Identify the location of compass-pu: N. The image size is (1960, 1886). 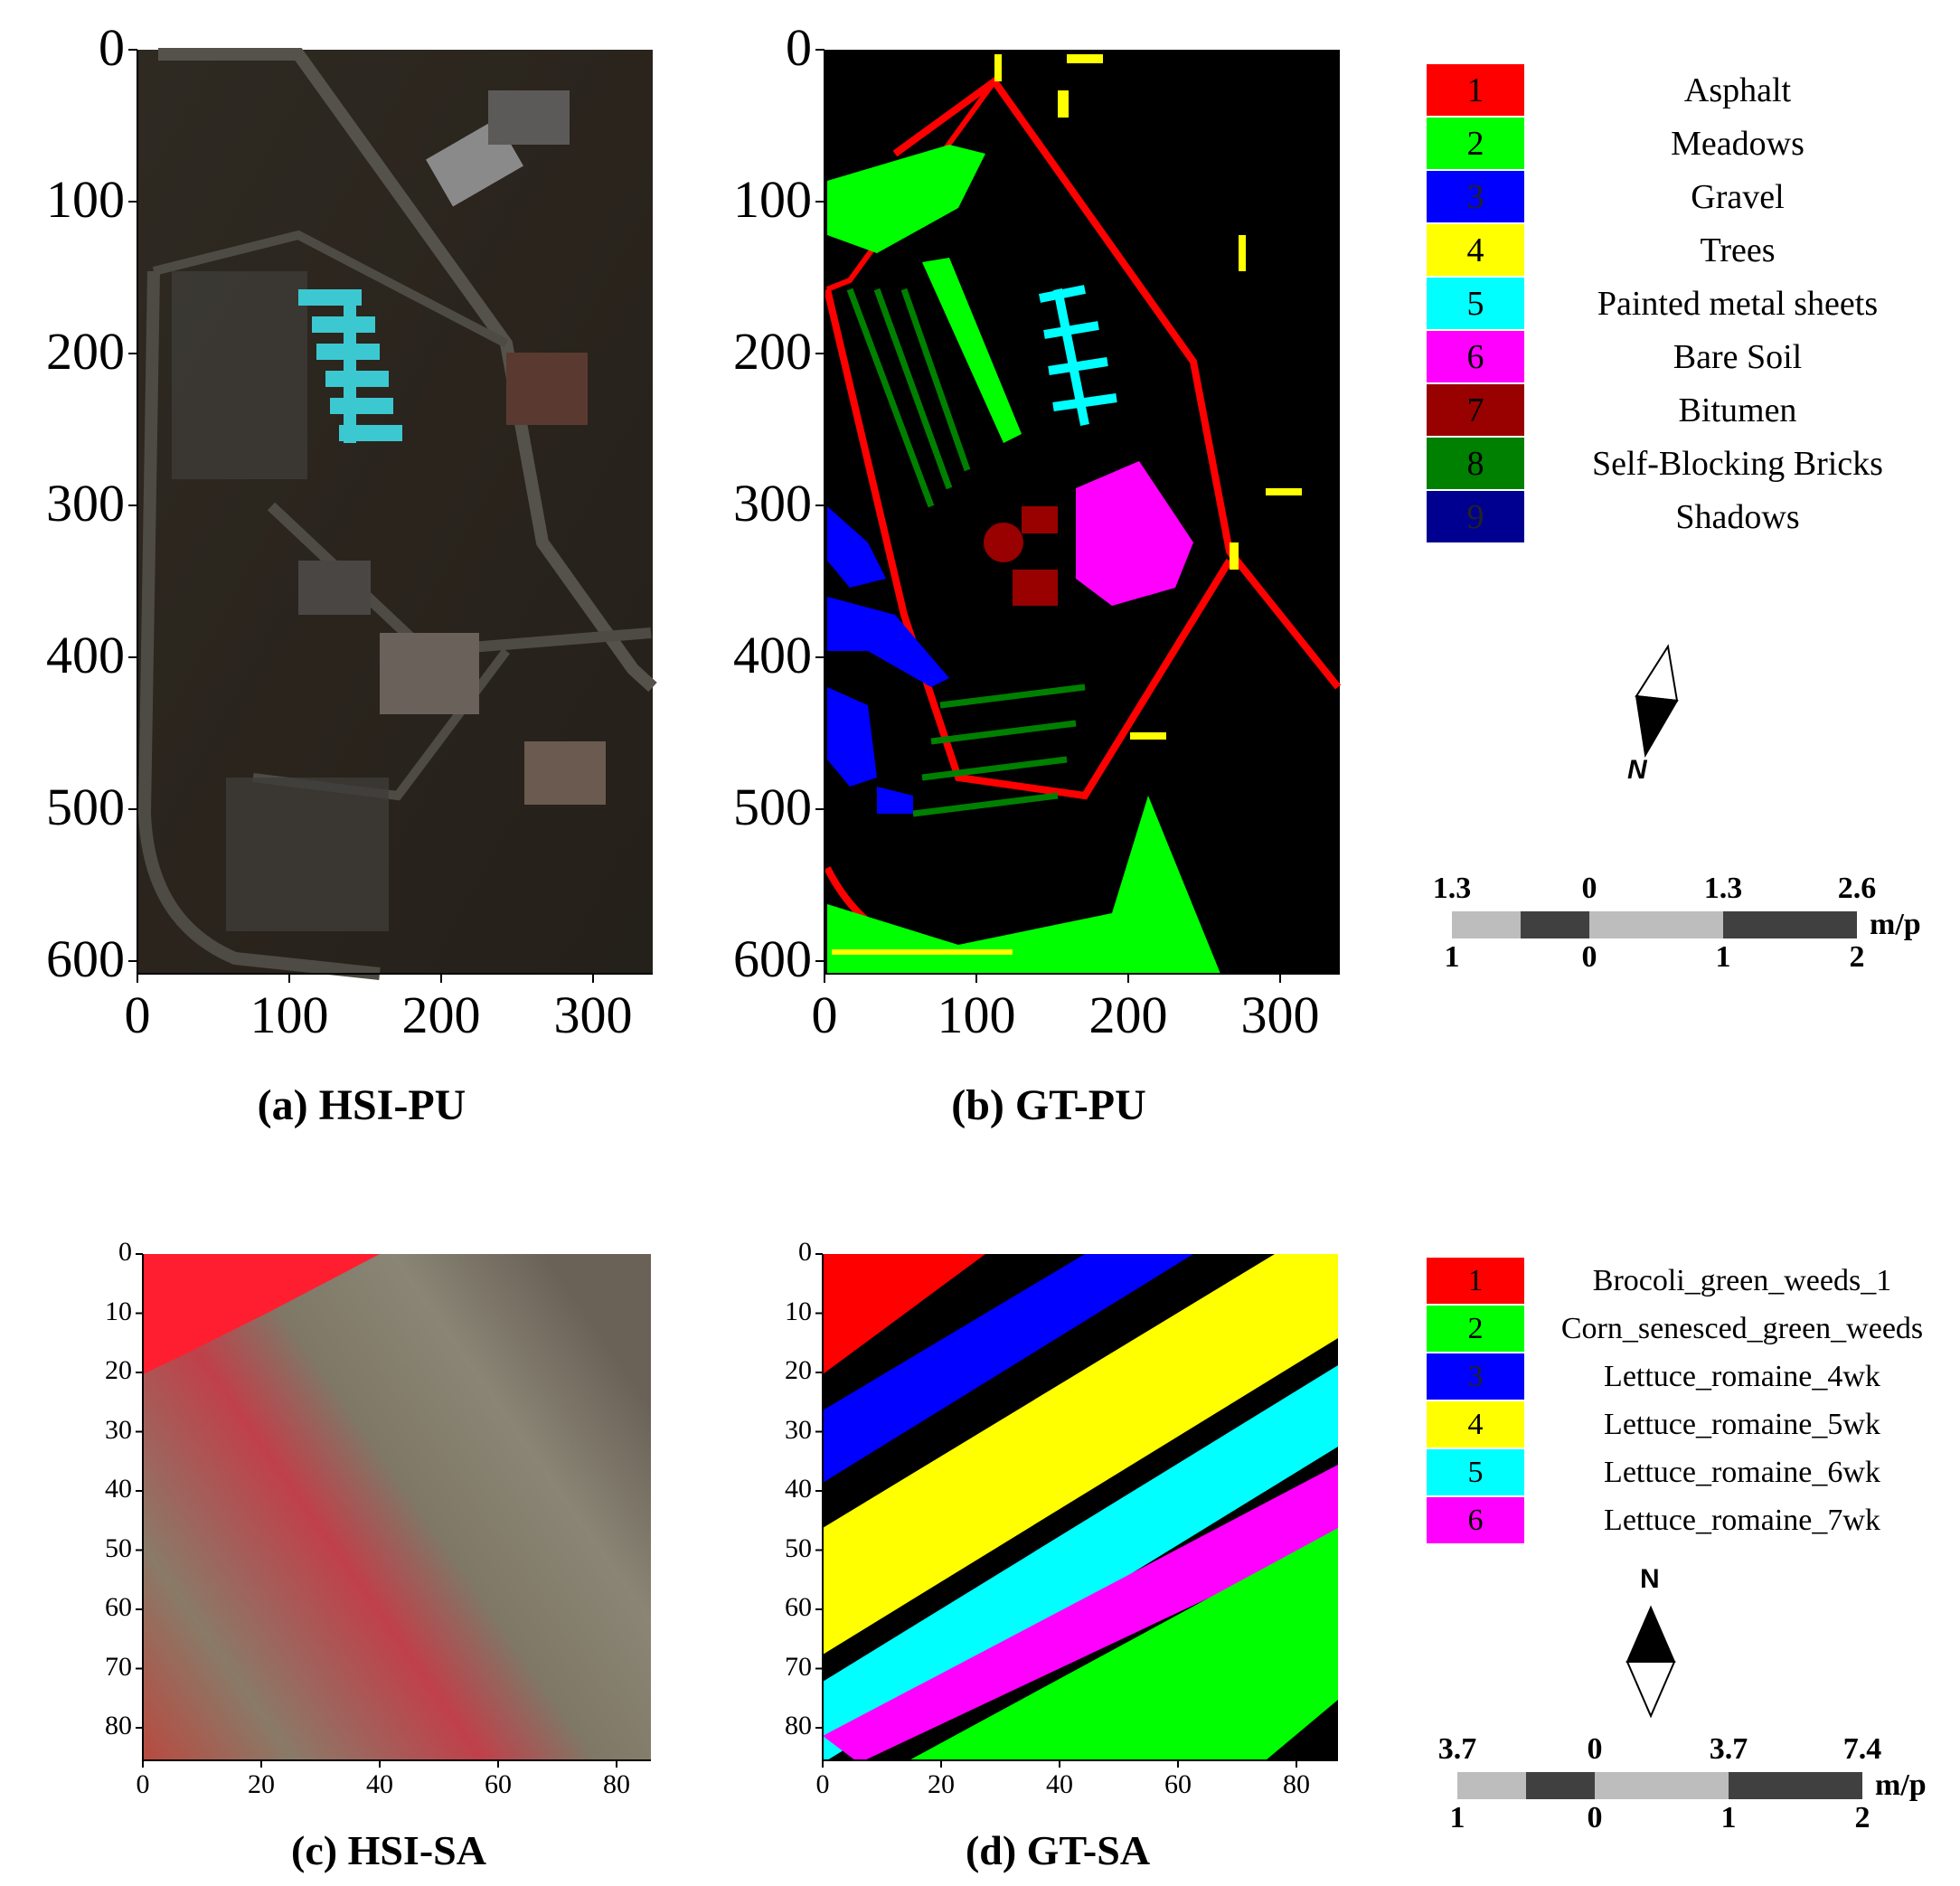
(1659, 719).